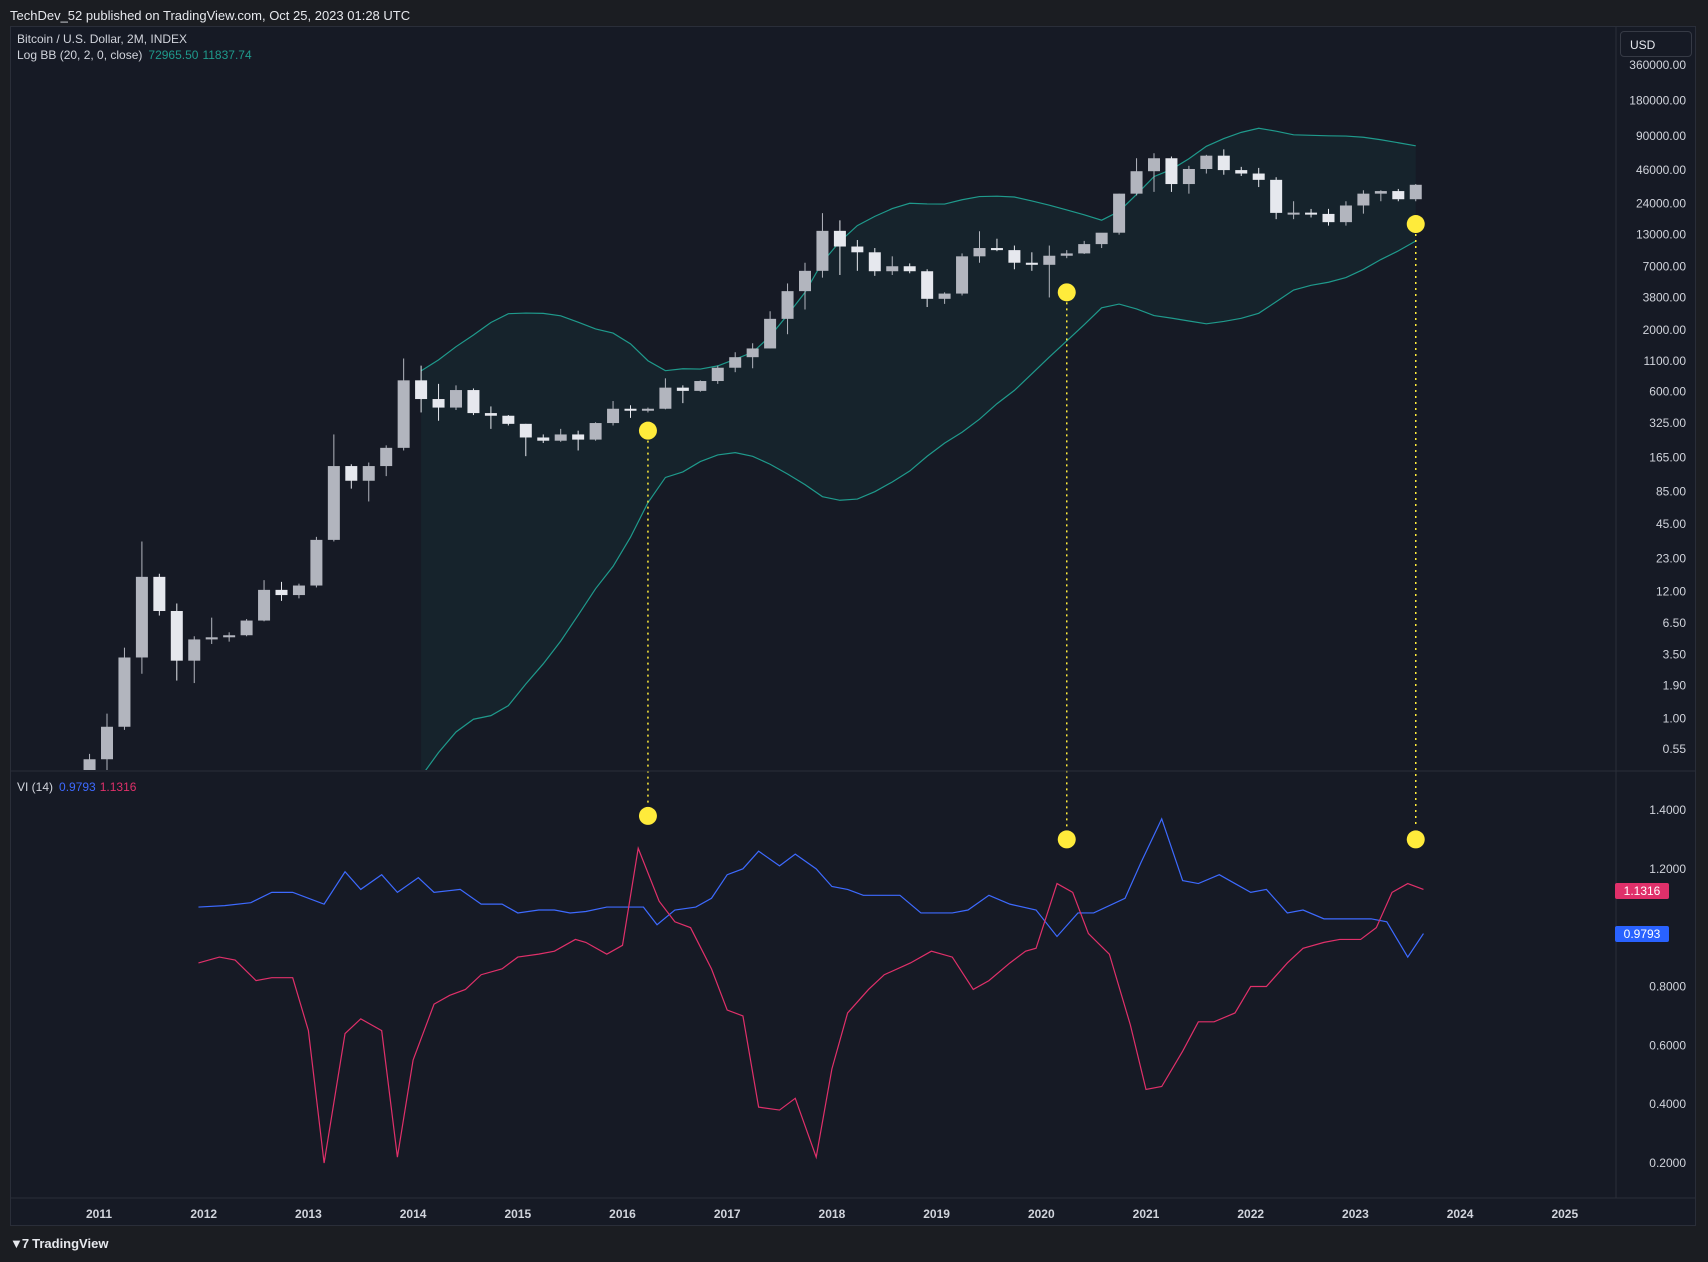 The width and height of the screenshot is (1708, 1262). I want to click on bollinger-upper-line, so click(918, 249).